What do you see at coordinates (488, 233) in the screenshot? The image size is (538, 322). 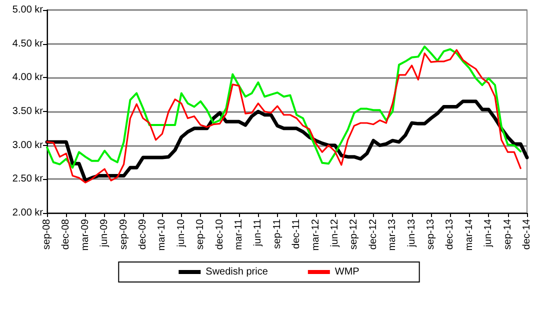 I see `x-tick-label: jun-14` at bounding box center [488, 233].